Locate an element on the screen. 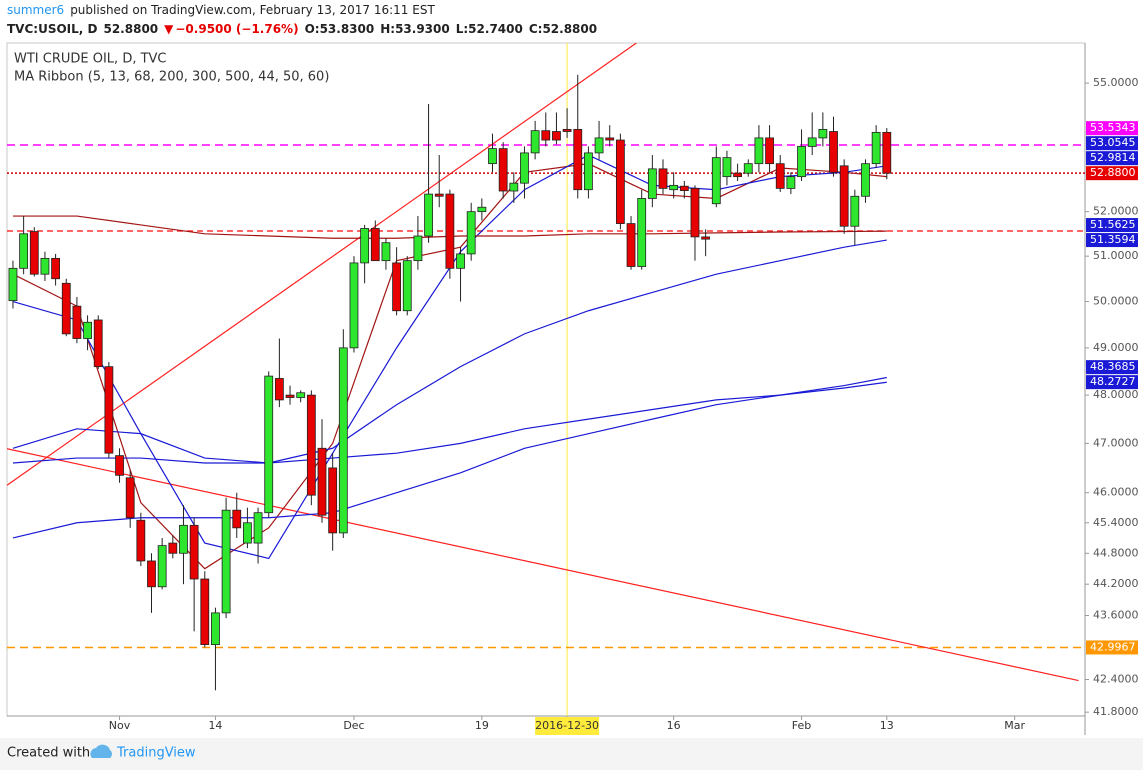 The width and height of the screenshot is (1143, 770). x-tick-label: Mar is located at coordinates (1014, 725).